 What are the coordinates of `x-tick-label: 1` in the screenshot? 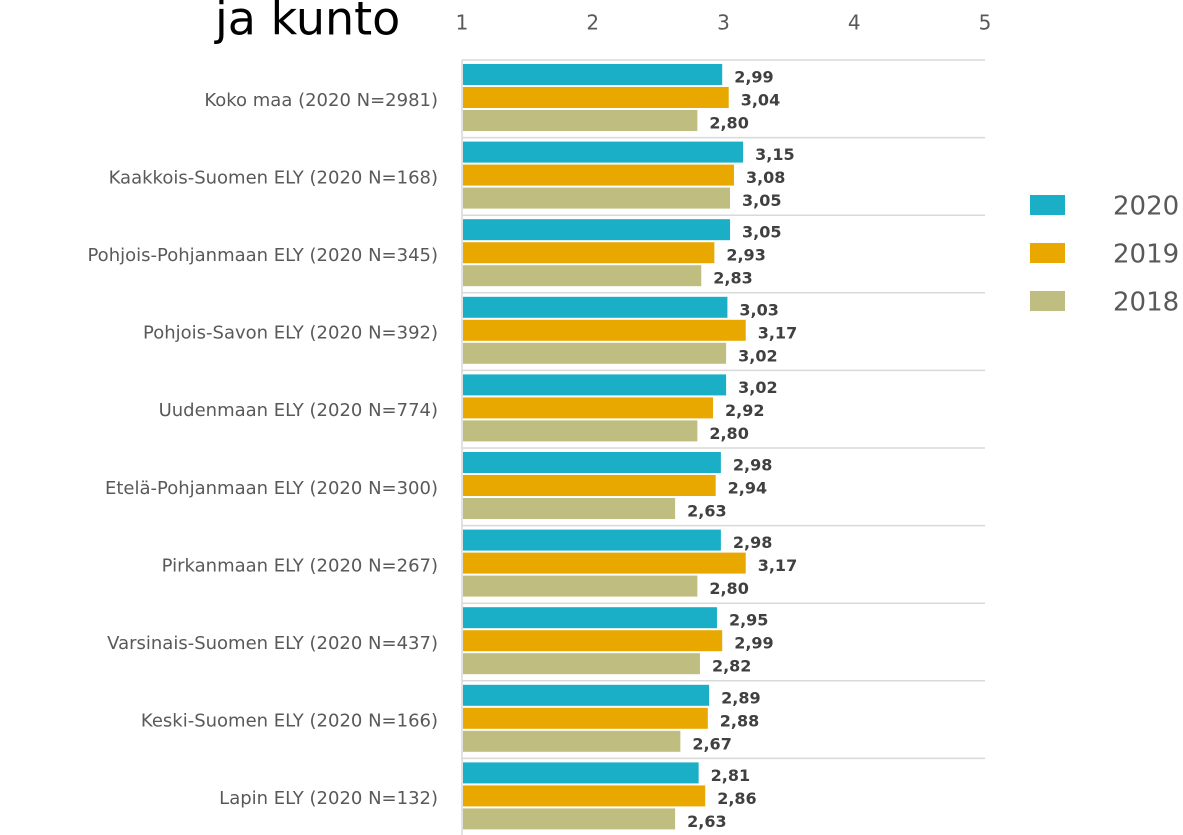 It's located at (462, 23).